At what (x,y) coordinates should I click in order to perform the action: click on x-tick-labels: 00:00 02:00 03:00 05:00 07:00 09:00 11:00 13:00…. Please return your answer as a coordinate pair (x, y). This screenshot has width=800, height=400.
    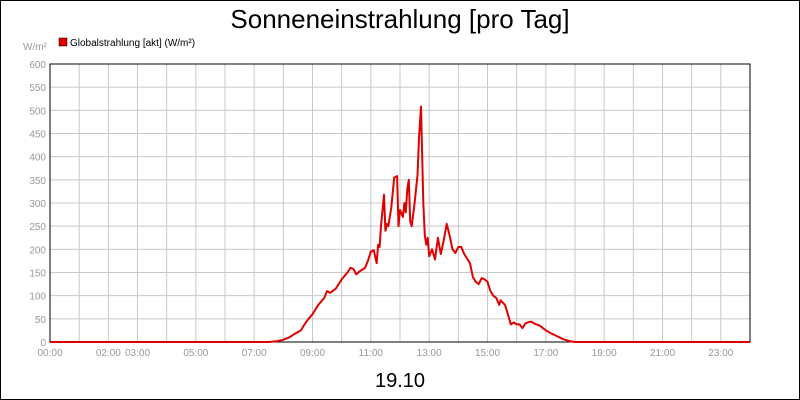
    Looking at the image, I should click on (385, 353).